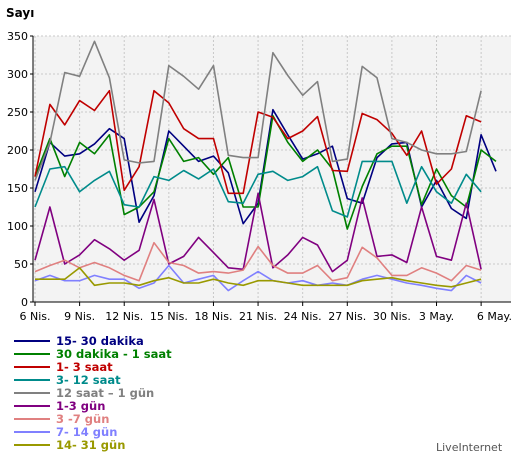 This screenshot has height=457, width=520. What do you see at coordinates (80, 406) in the screenshot?
I see `legend-label: 1-3 gün` at bounding box center [80, 406].